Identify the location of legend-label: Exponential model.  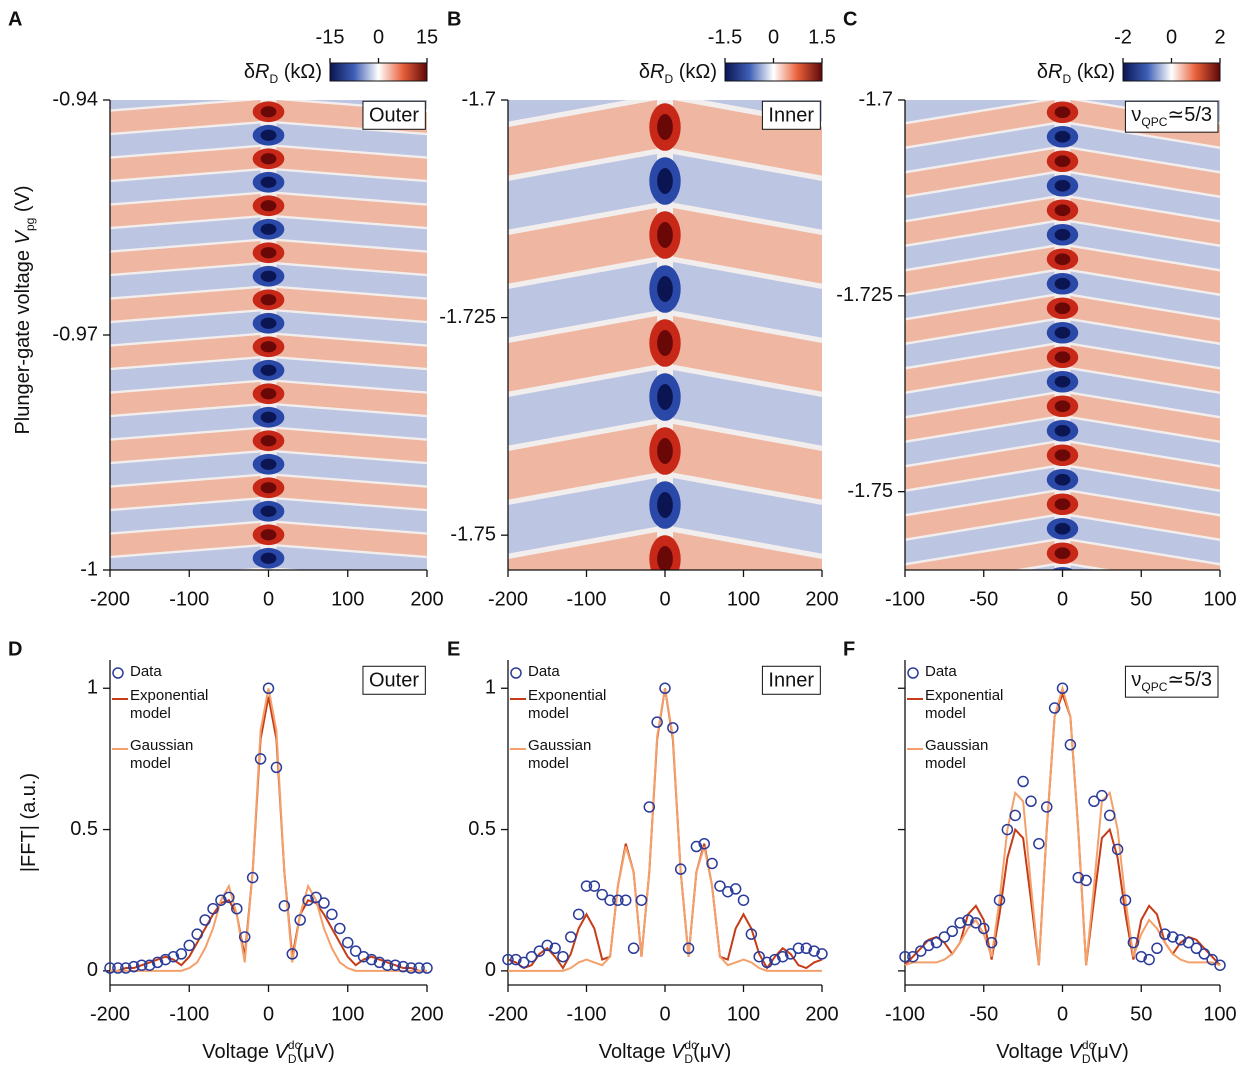
(567, 704).